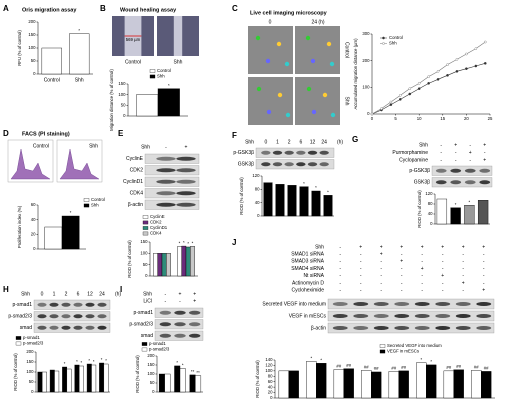 This screenshot has width=510, height=412. I want to click on time-label: 0, so click(265, 142).